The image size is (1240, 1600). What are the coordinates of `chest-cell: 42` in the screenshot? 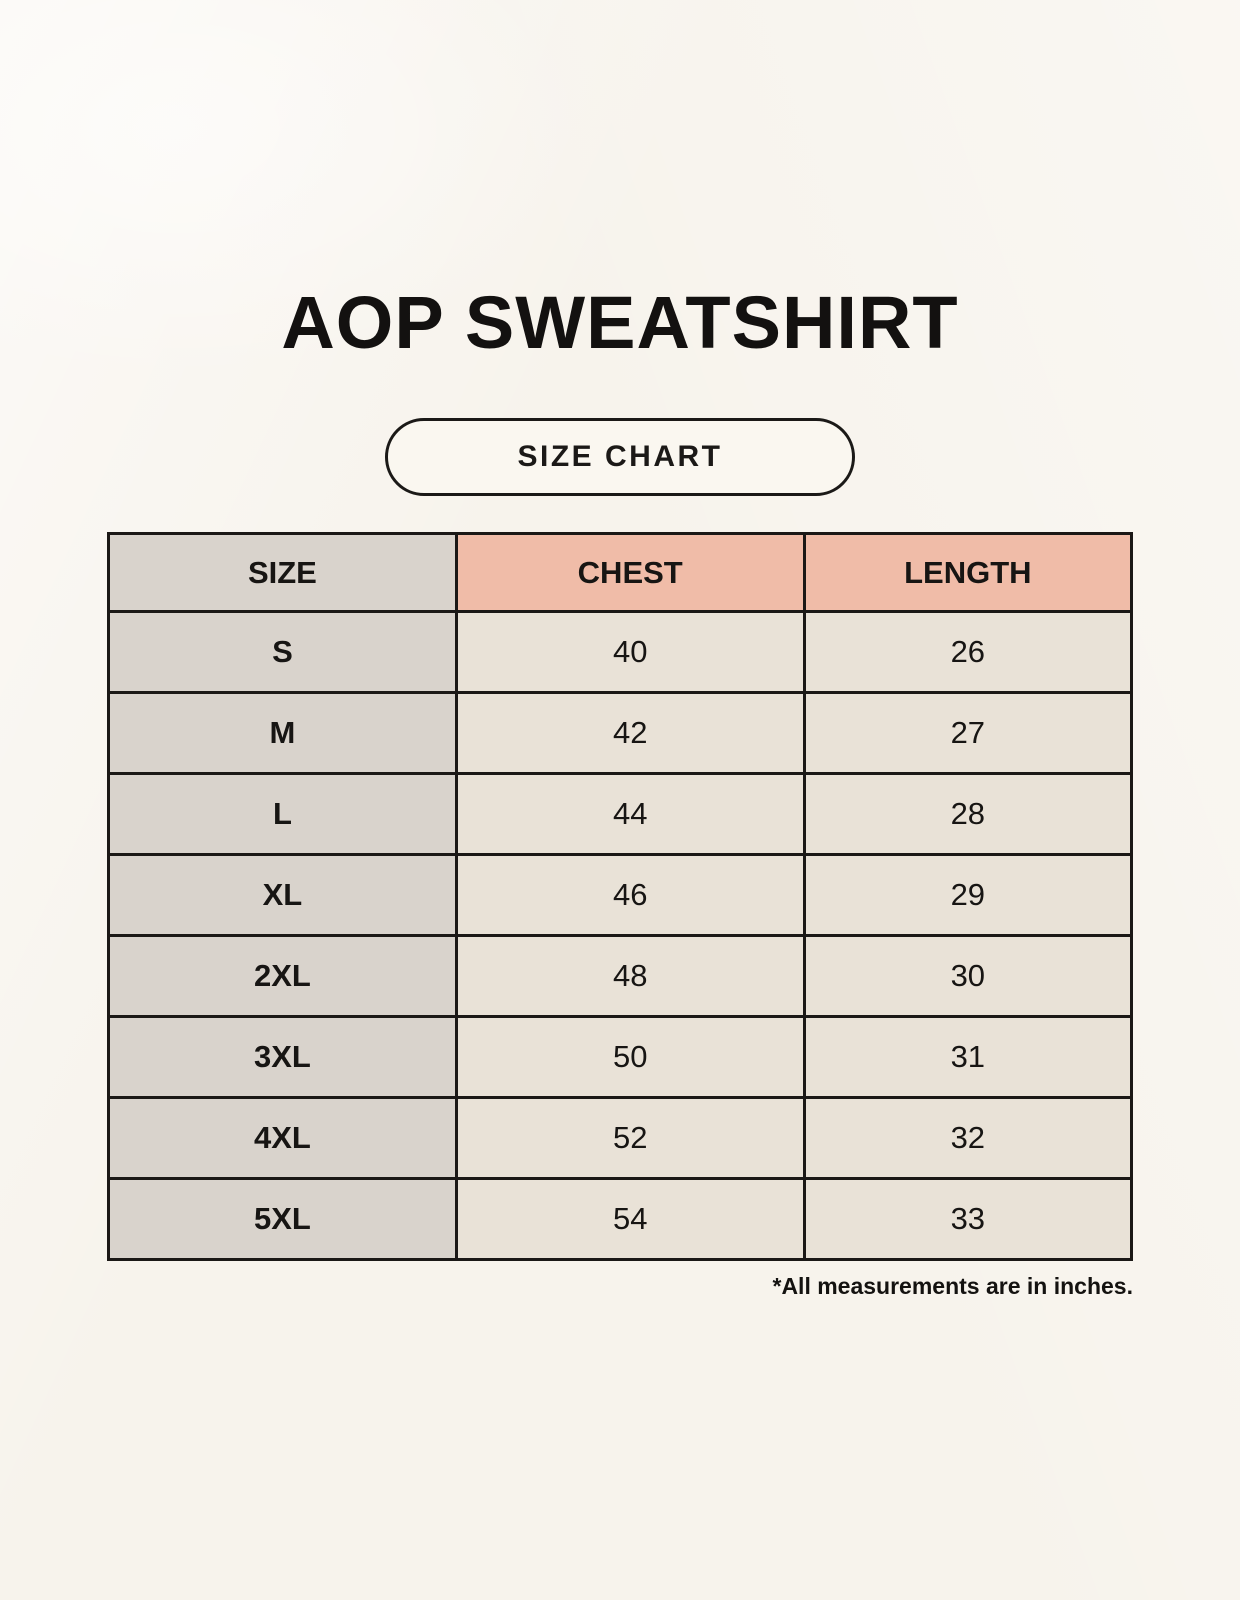 It's located at (630, 733).